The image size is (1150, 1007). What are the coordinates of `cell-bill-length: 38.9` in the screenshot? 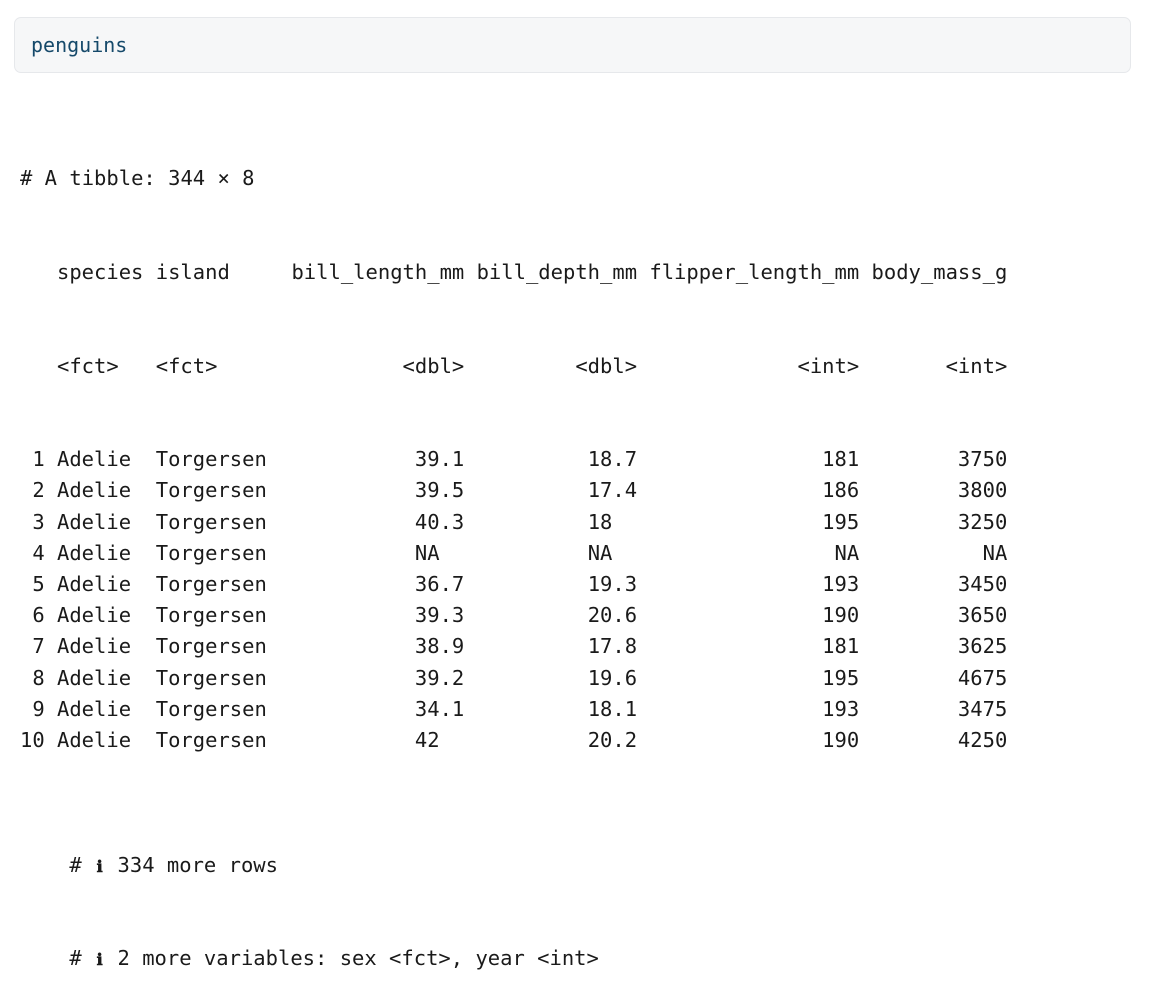 It's located at (439, 646).